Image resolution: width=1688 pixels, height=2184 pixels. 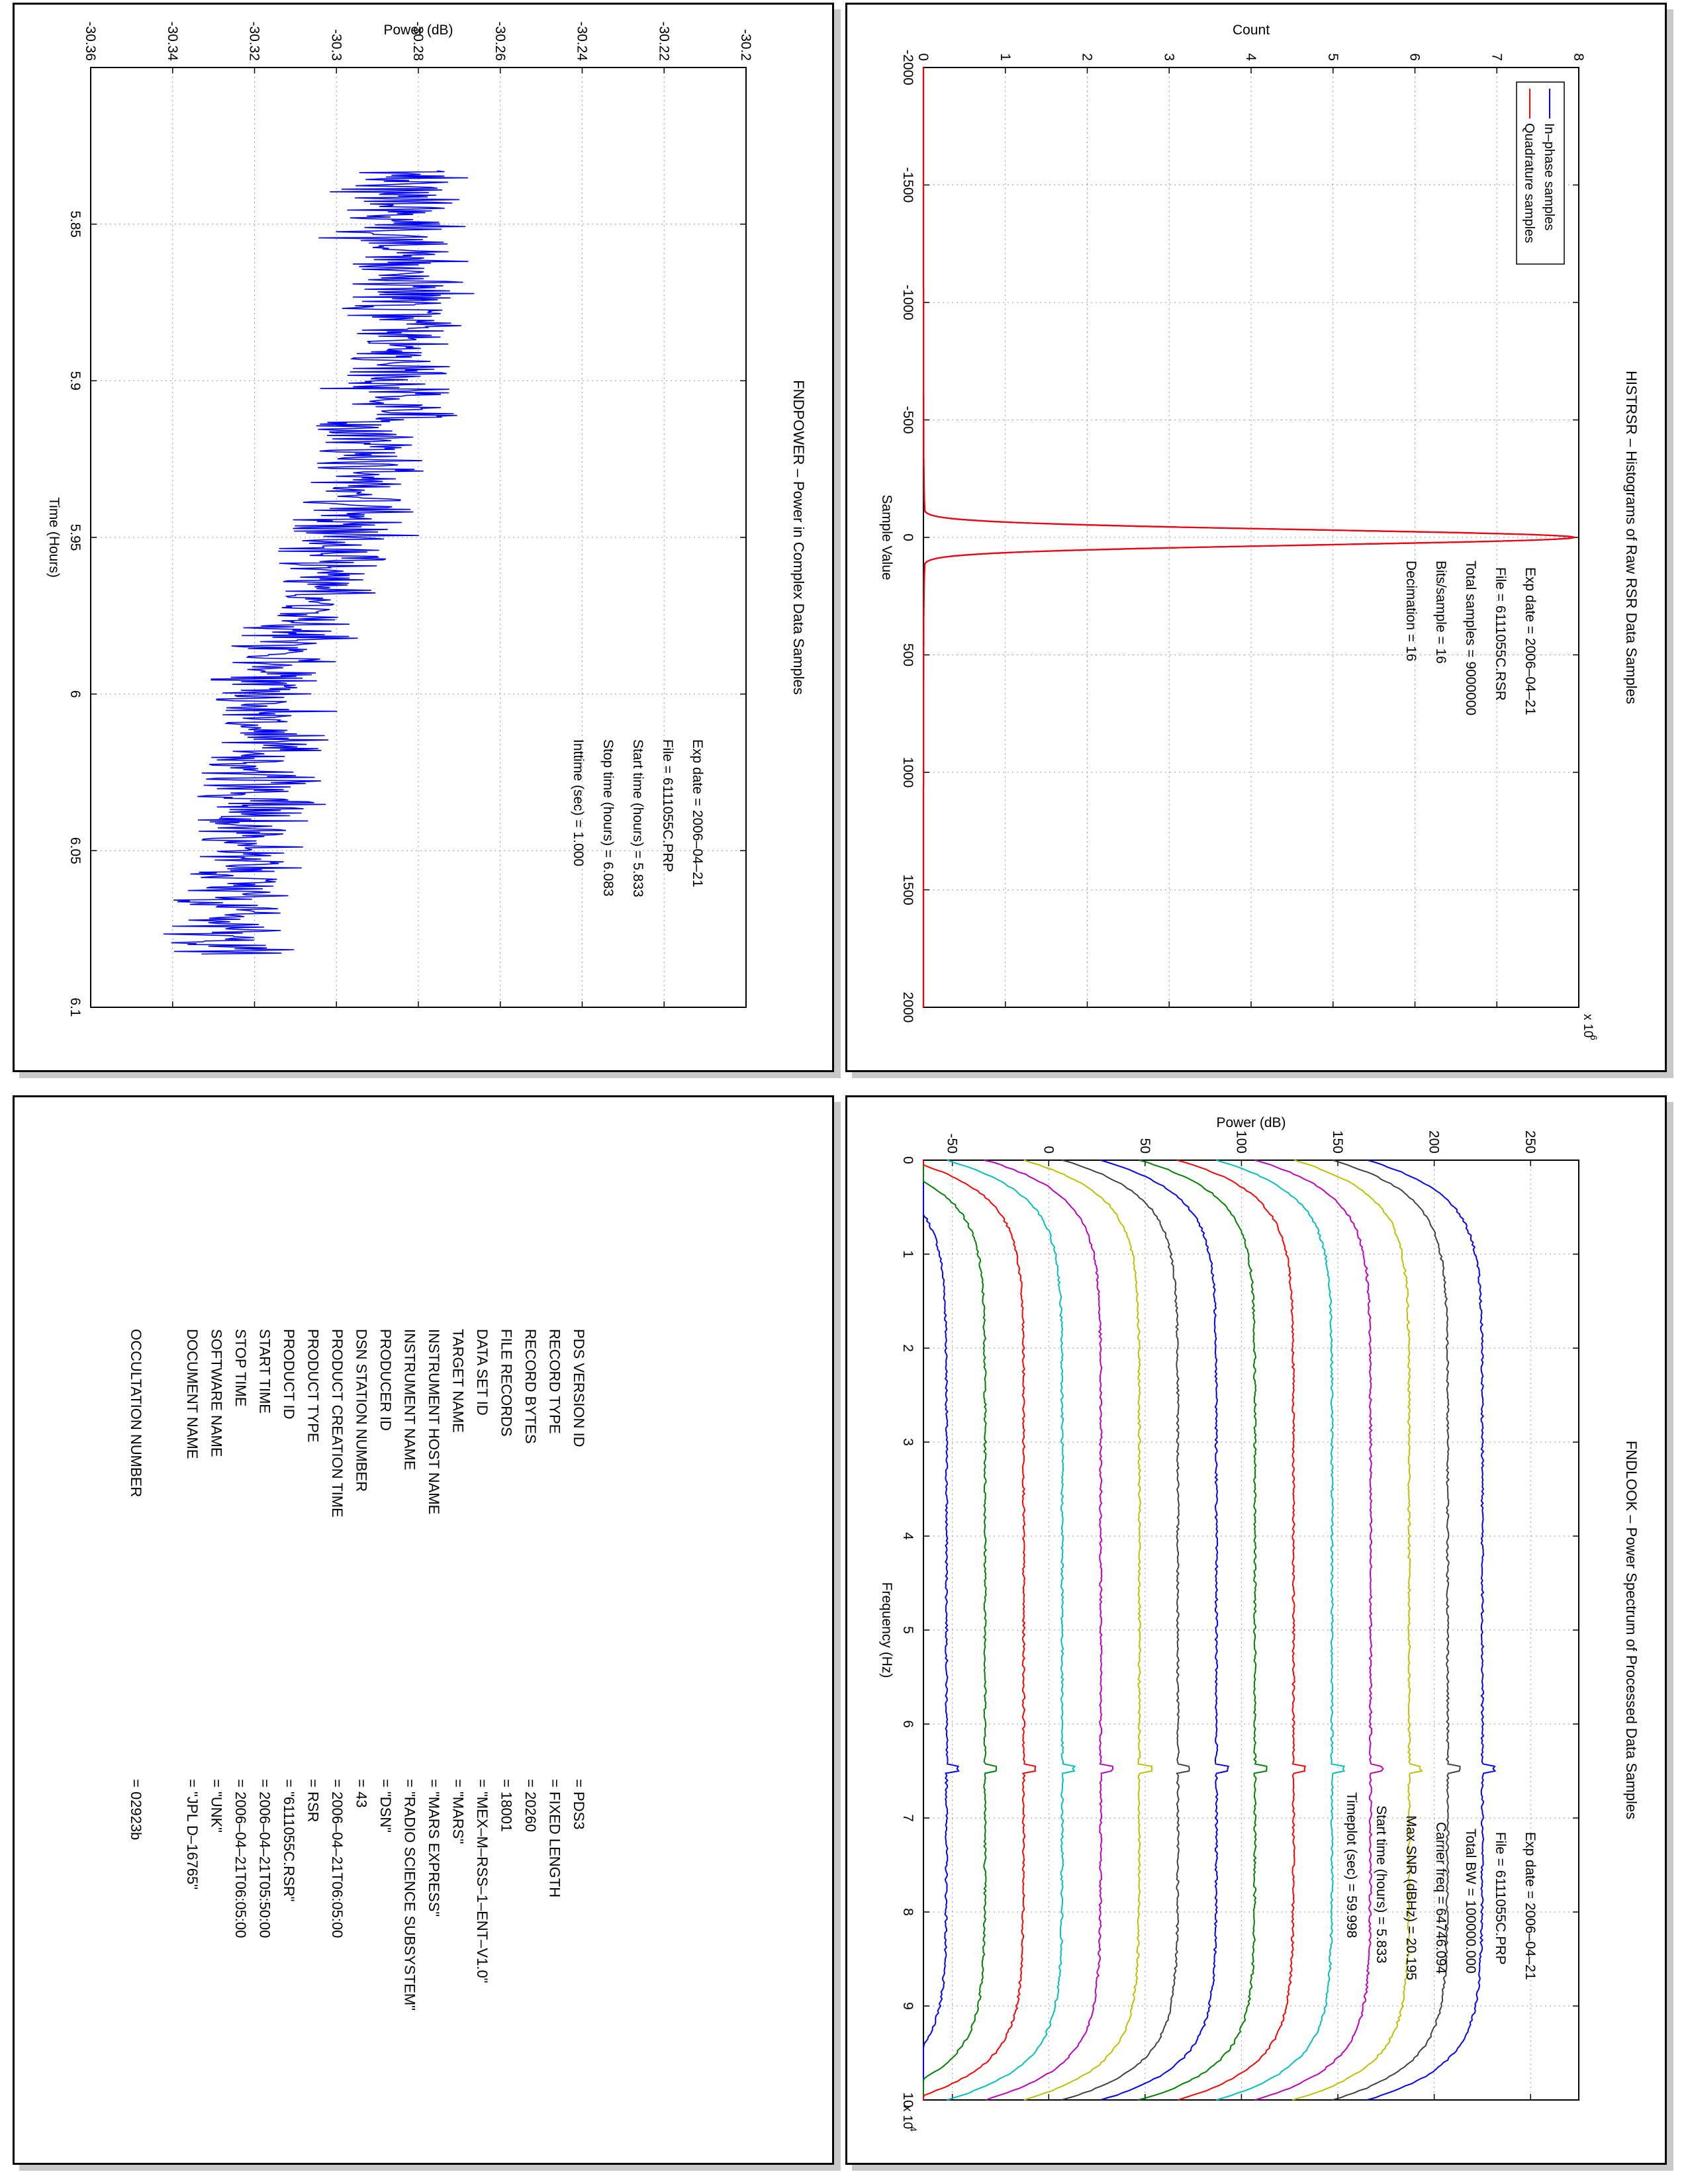 What do you see at coordinates (434, 1422) in the screenshot?
I see `label-key: INSTRUMENT HOST NAME` at bounding box center [434, 1422].